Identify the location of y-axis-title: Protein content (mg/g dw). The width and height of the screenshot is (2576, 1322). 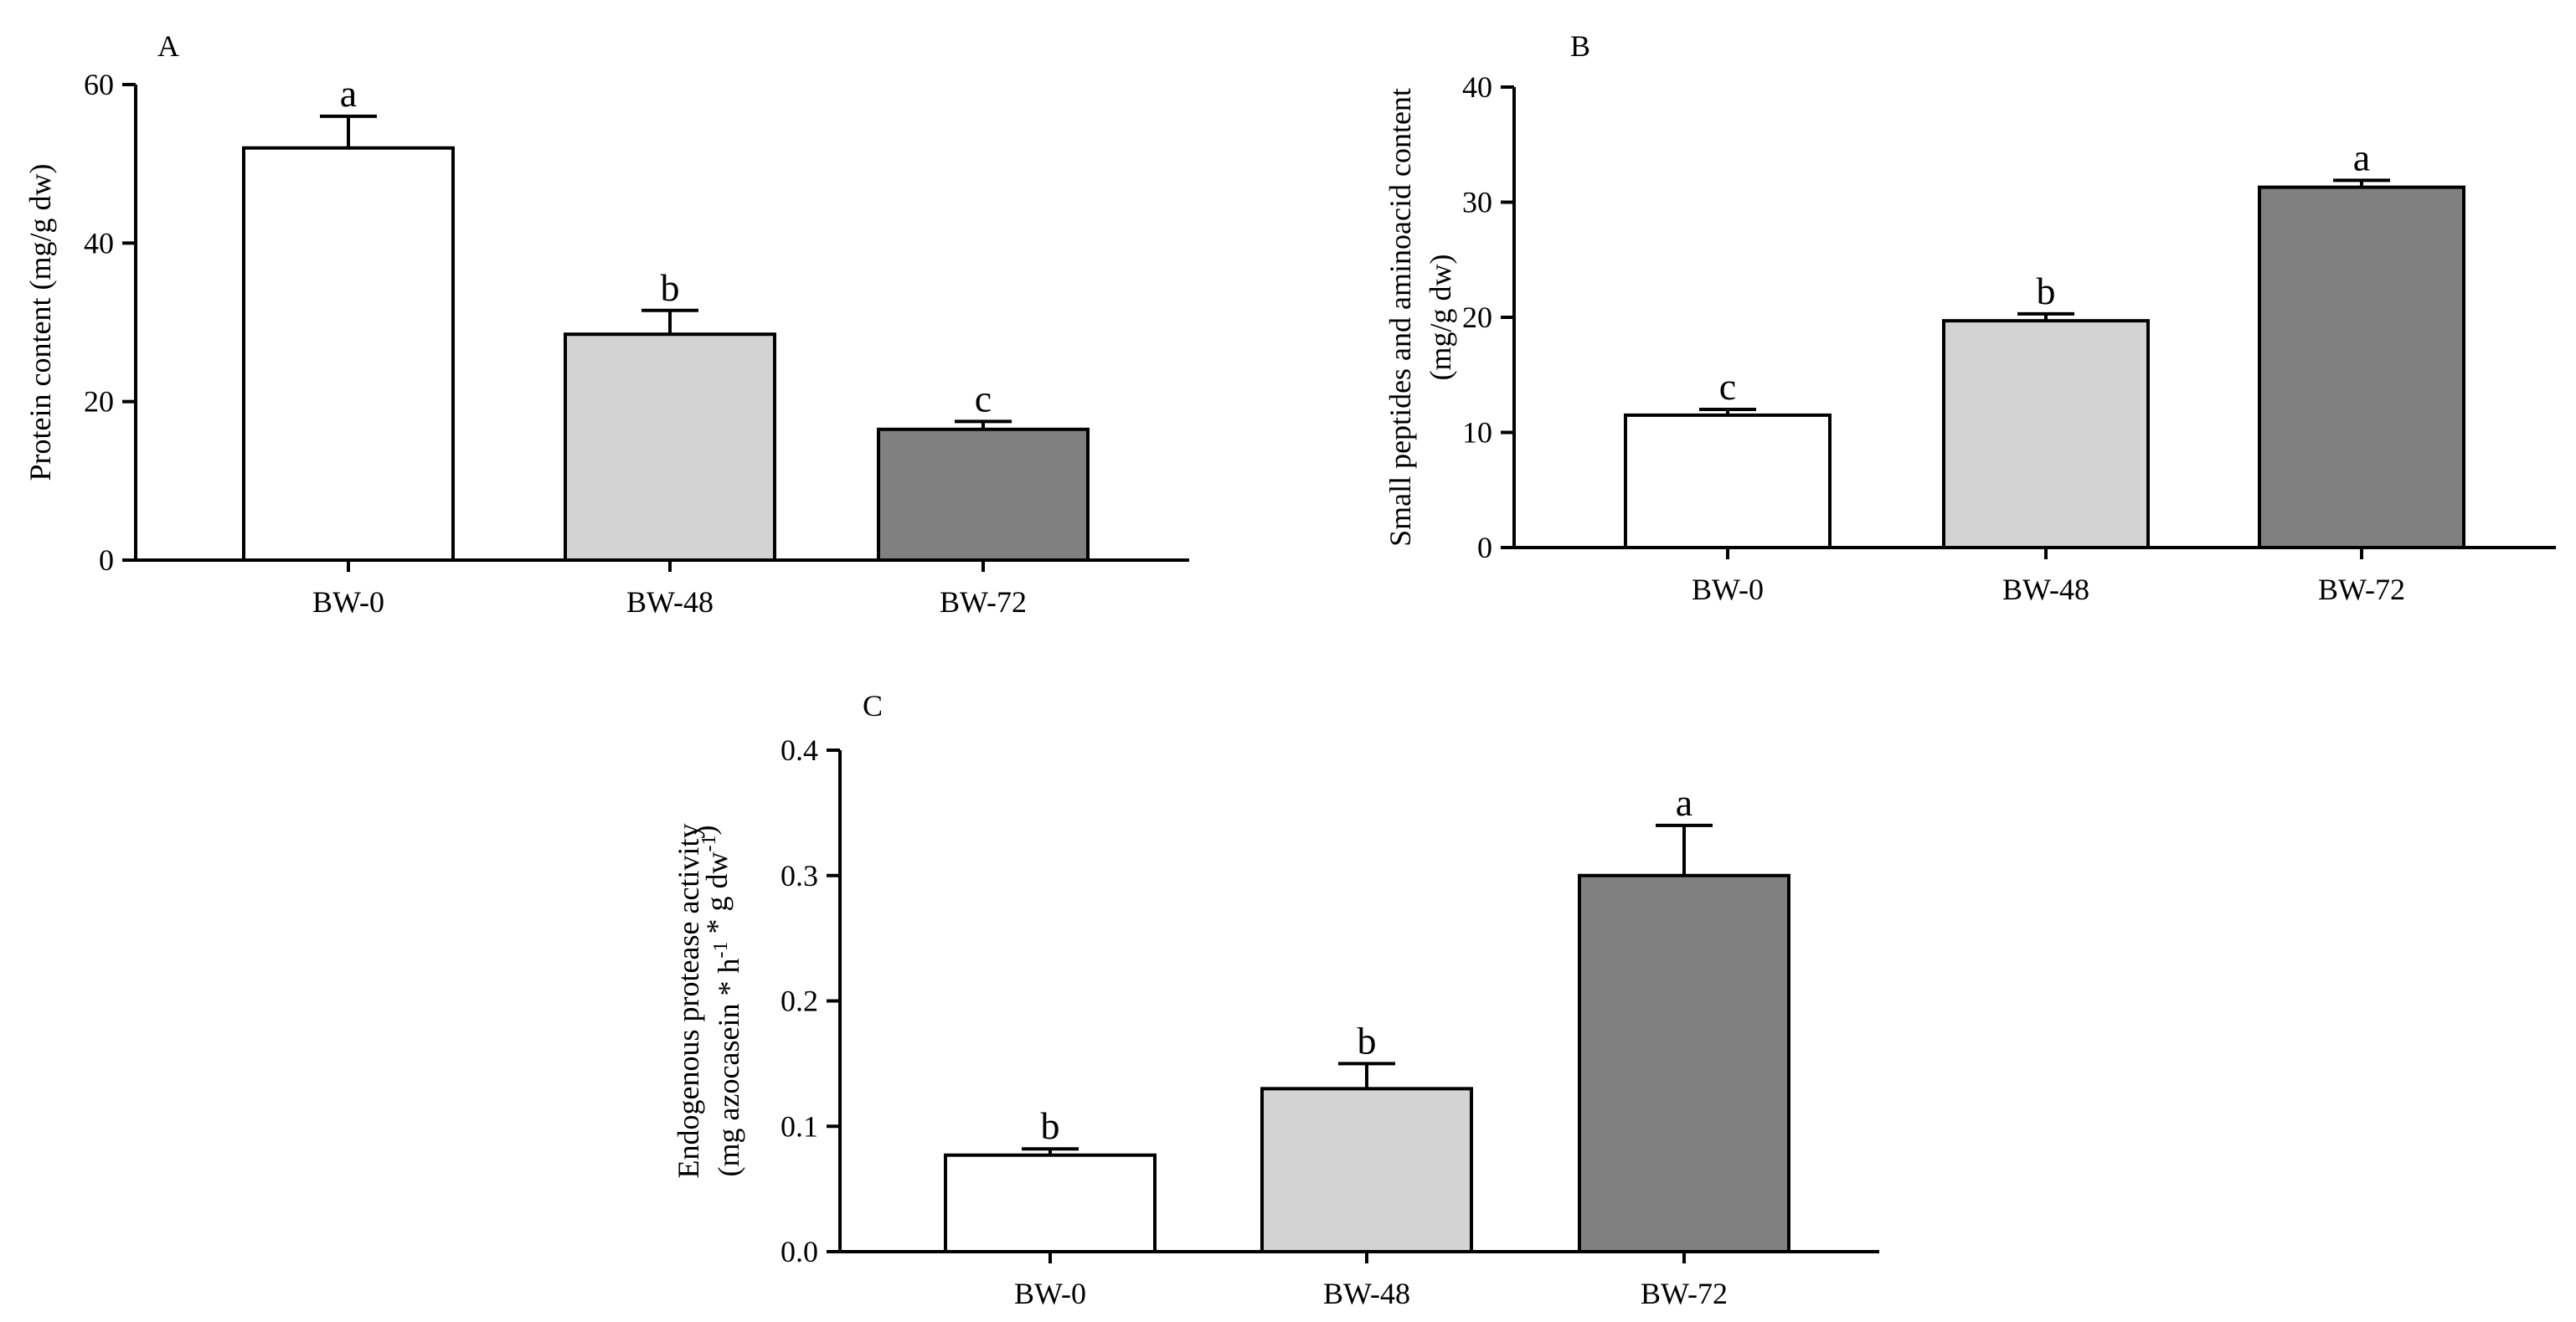
(40, 322).